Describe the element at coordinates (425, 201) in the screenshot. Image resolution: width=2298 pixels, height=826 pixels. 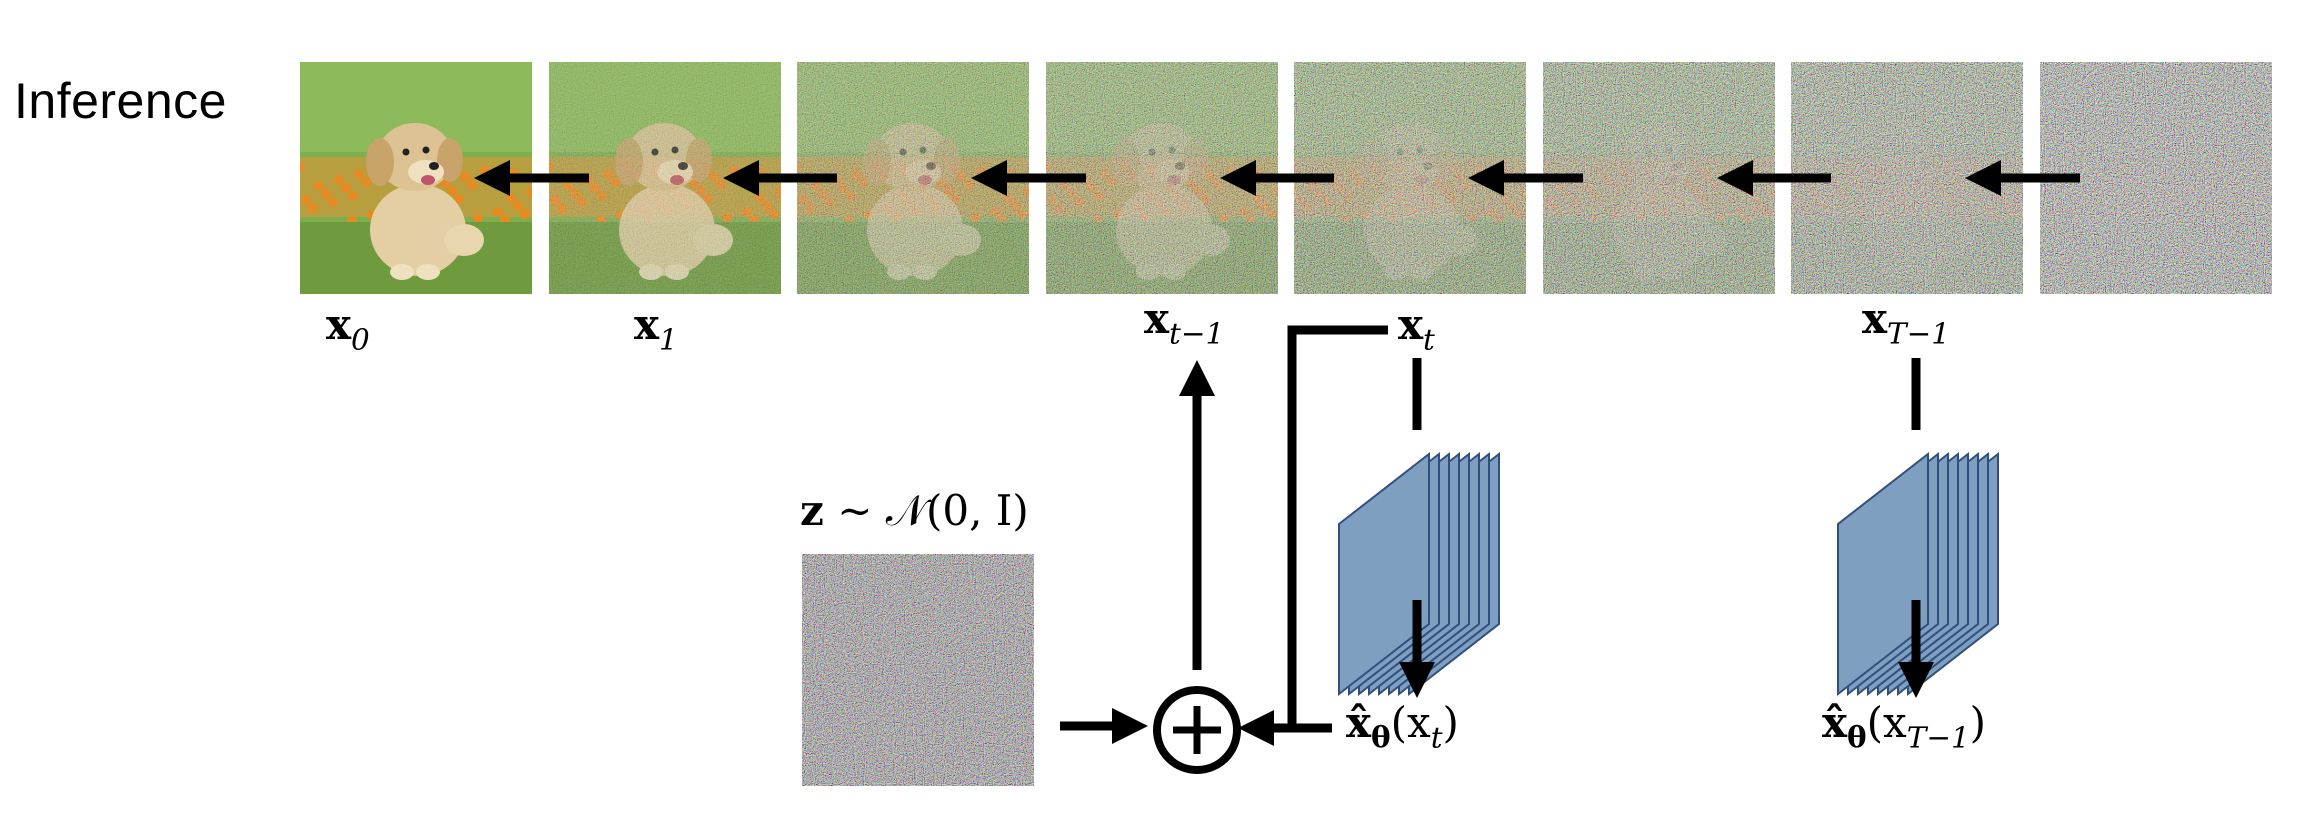
I see `dog-figure` at that location.